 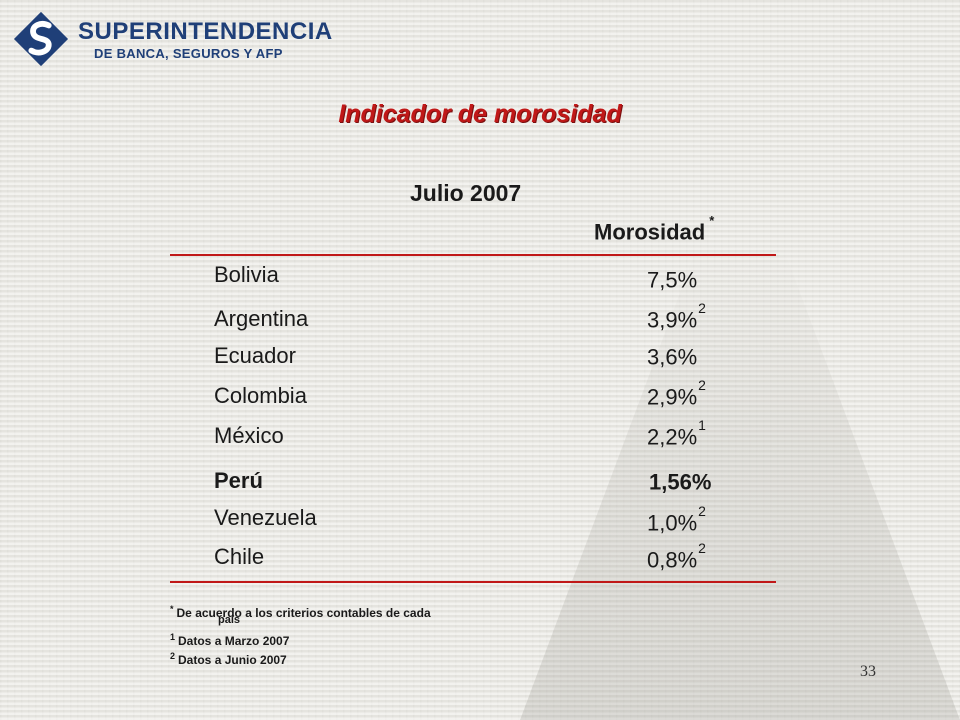 I want to click on page-number: 33, so click(x=868, y=671).